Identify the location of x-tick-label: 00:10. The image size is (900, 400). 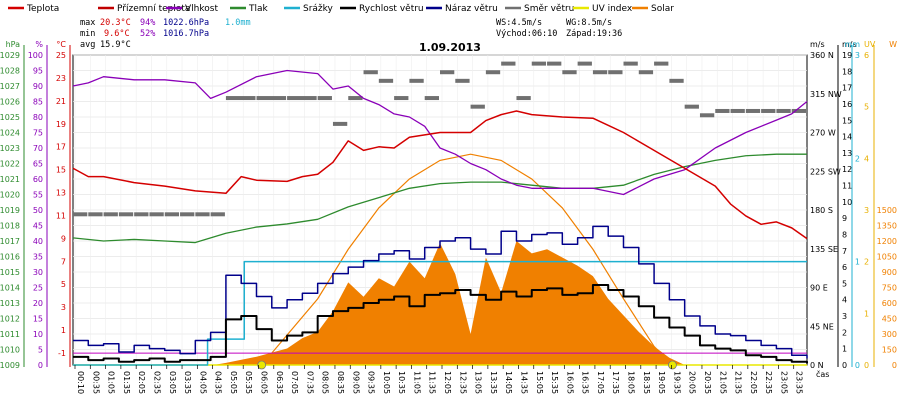
(80, 382).